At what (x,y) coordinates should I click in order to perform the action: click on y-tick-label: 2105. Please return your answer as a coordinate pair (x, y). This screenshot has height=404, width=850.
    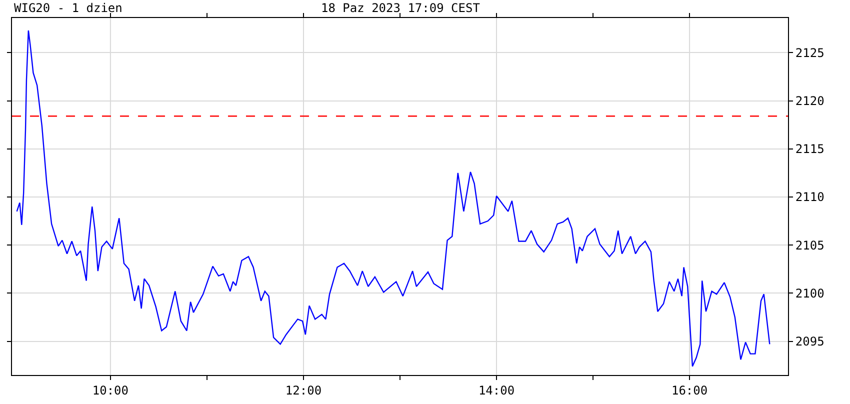
    Looking at the image, I should click on (809, 245).